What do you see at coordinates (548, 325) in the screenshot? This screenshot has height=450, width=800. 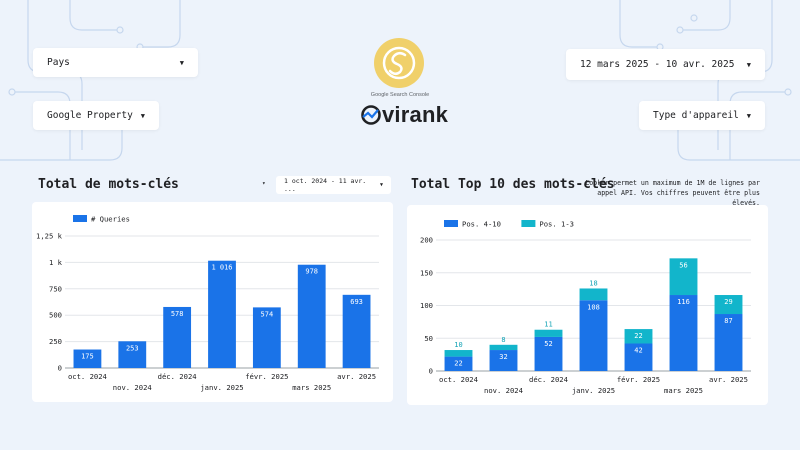 I see `data-label: 11` at bounding box center [548, 325].